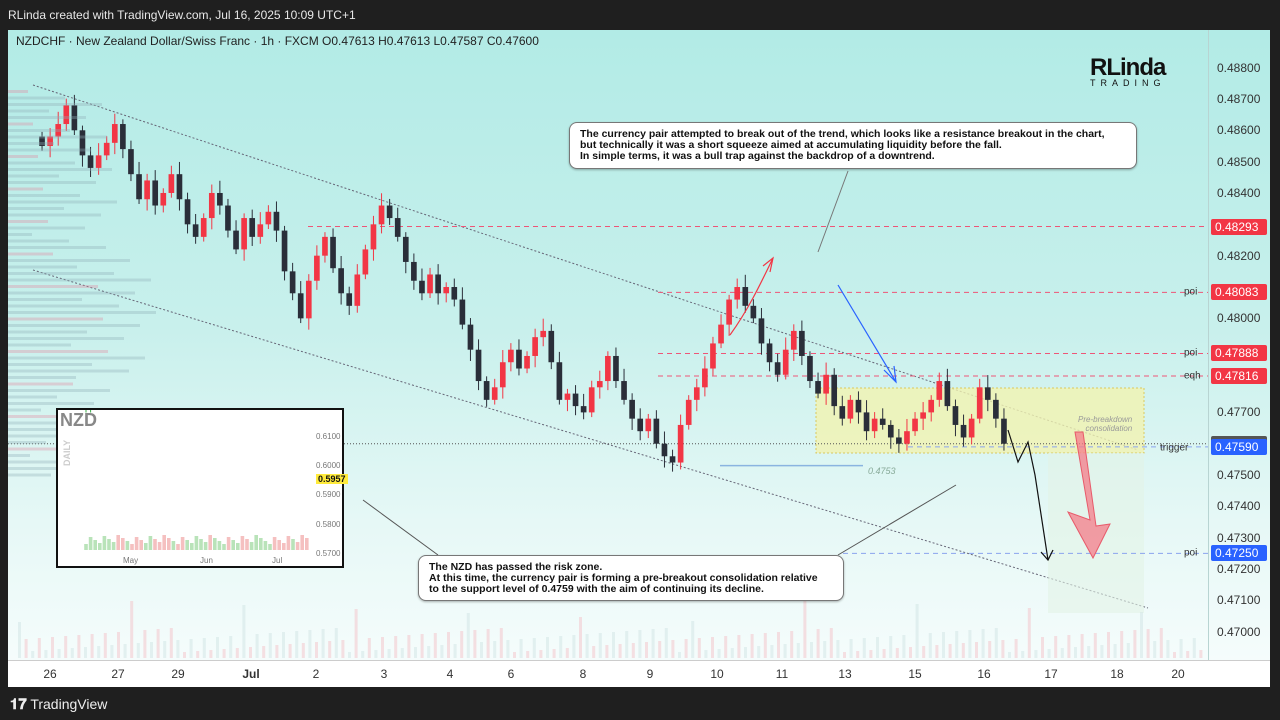  Describe the element at coordinates (1128, 83) in the screenshot. I see `logo-line2: TRADING` at that location.